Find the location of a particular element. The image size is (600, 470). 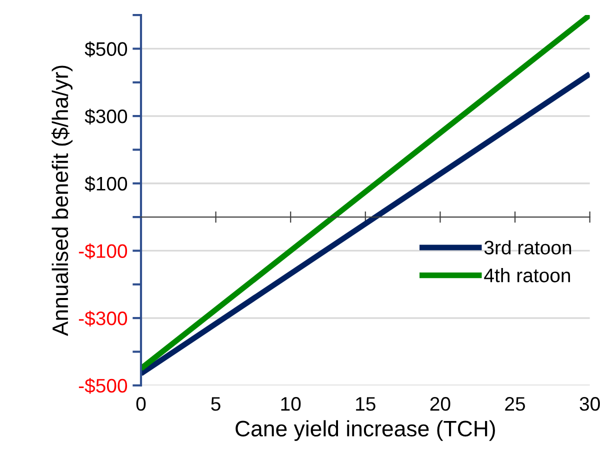

x-tick-label: 25 is located at coordinates (515, 404).